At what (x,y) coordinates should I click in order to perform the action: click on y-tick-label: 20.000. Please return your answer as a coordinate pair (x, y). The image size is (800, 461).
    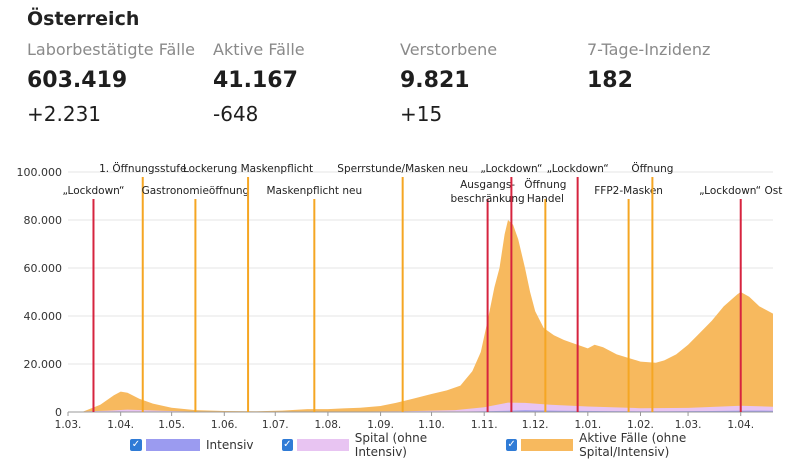
    Looking at the image, I should click on (43, 364).